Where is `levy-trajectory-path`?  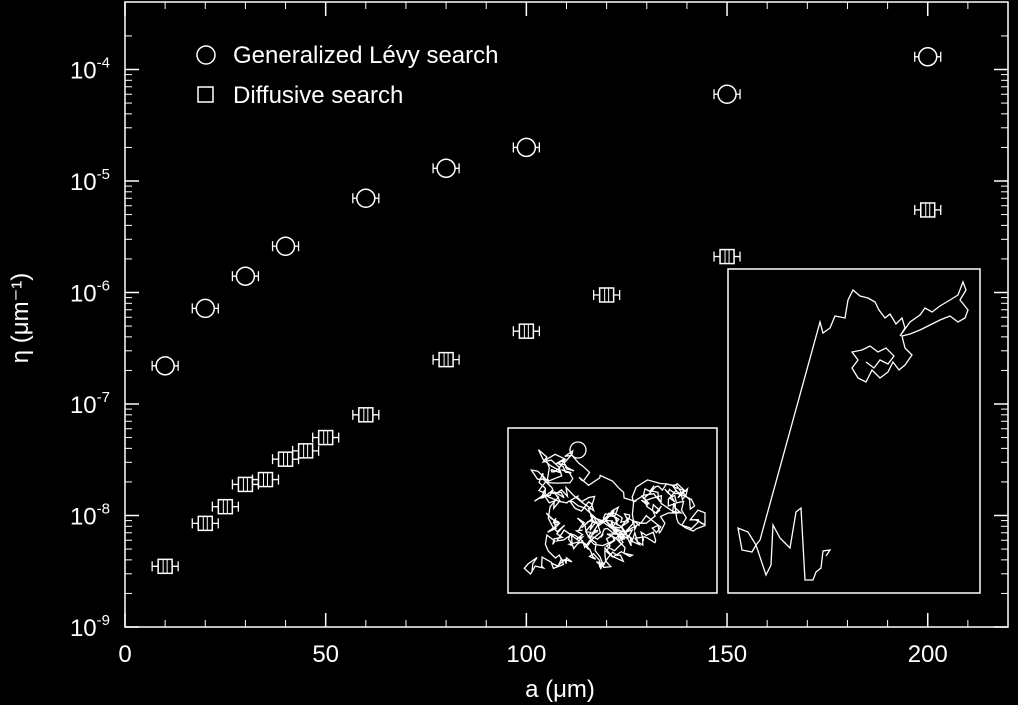
levy-trajectory-path is located at coordinates (853, 430).